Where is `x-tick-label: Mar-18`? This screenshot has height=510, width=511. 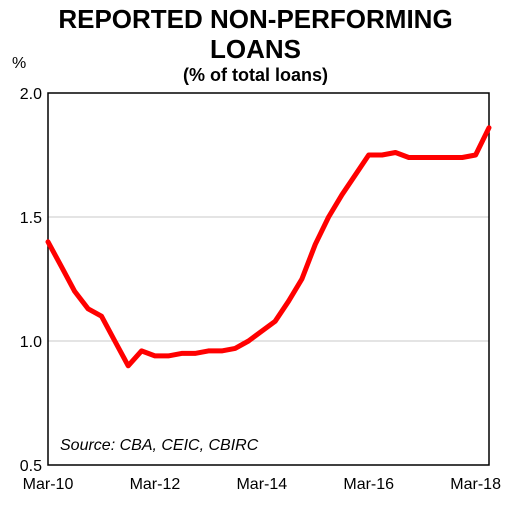
x-tick-label: Mar-18 is located at coordinates (475, 484).